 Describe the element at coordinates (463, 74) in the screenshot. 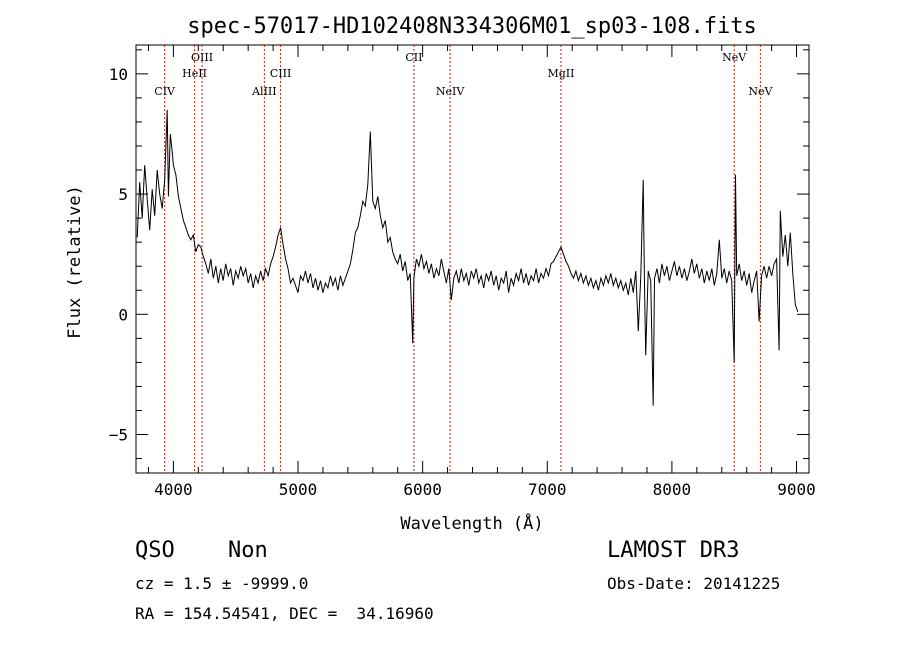

I see `emission-line-labels: CIV HeII OIII AlIII CIII CII NeIV MgII NeV NeV` at that location.